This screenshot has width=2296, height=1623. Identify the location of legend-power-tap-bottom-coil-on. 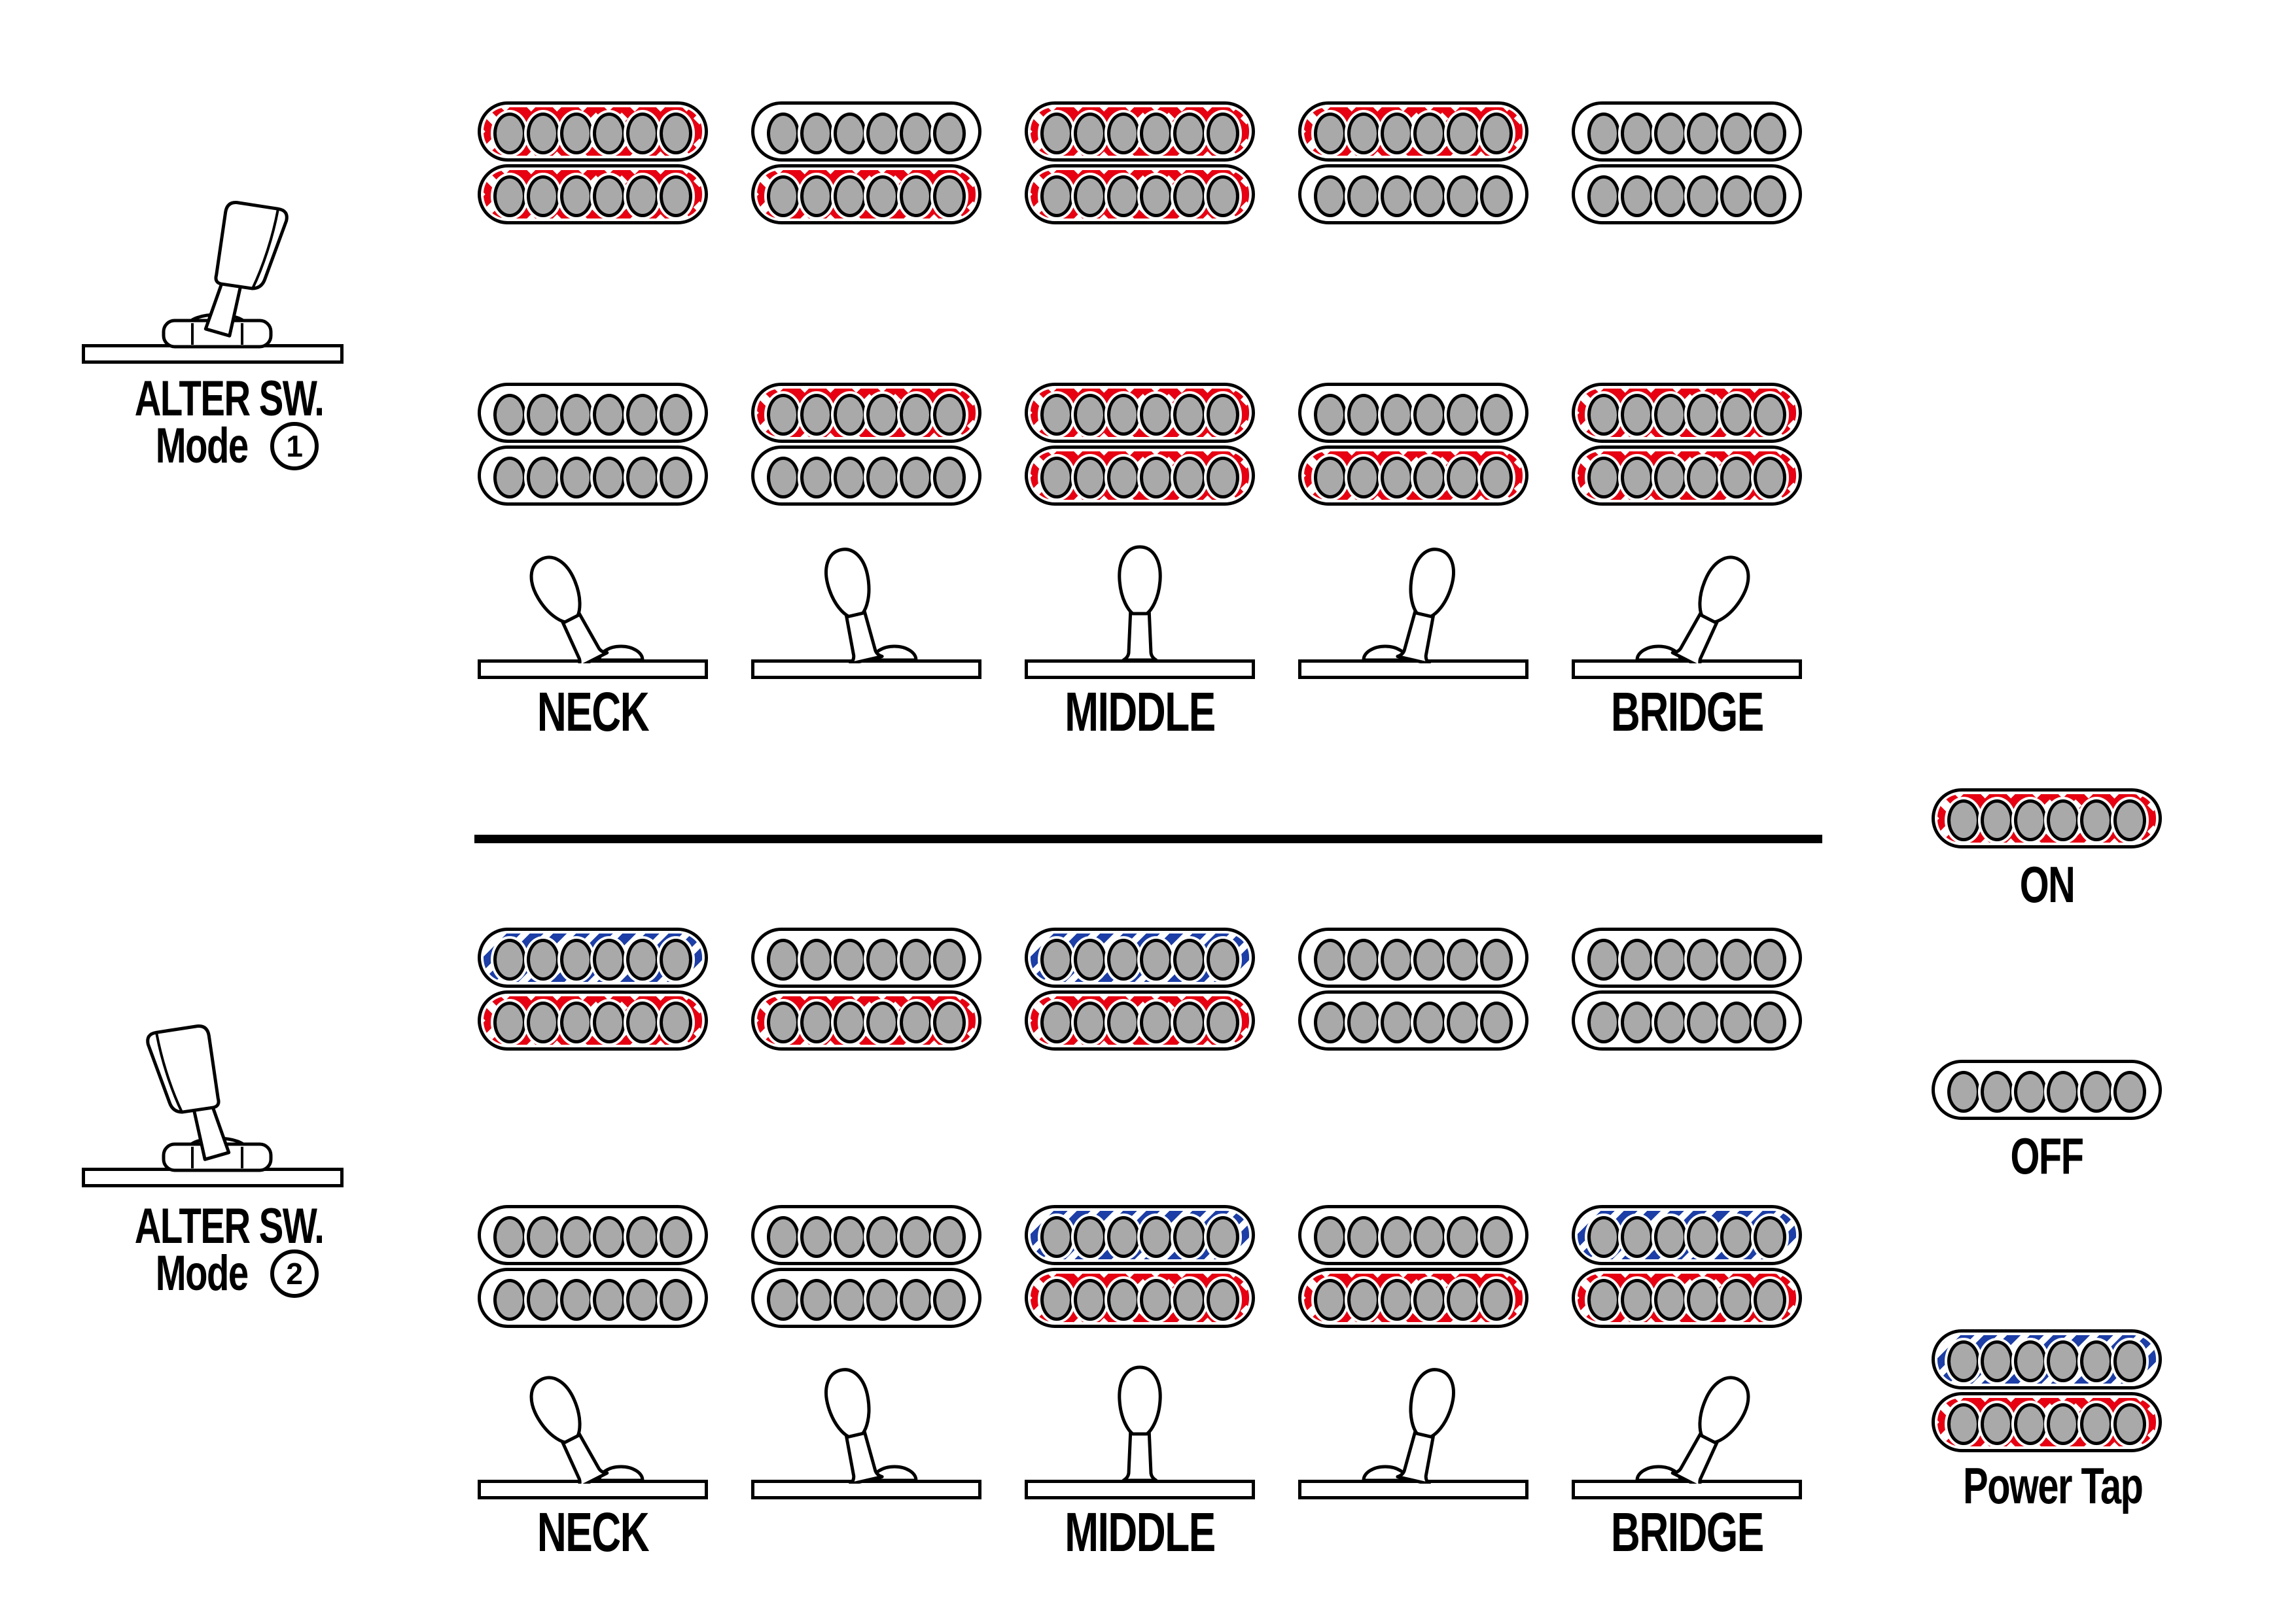
(2047, 1422).